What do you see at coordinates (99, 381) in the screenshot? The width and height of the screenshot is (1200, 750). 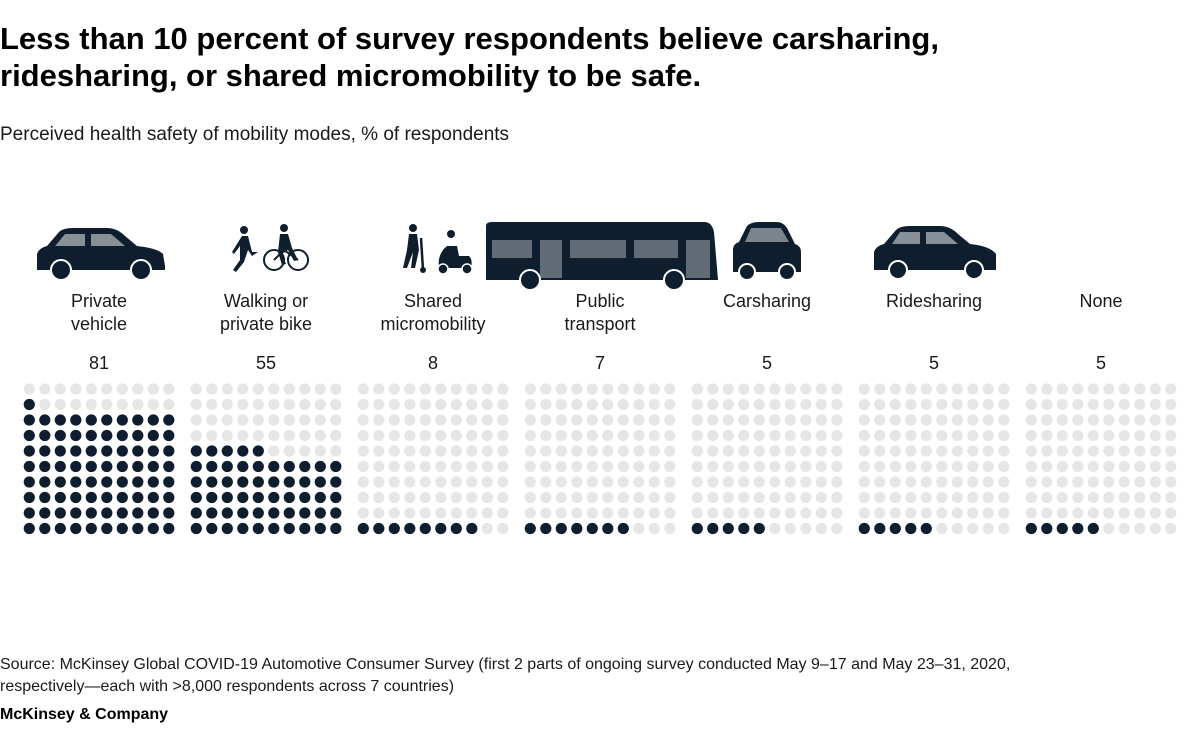 I see `category-column: Private vehicle 81` at bounding box center [99, 381].